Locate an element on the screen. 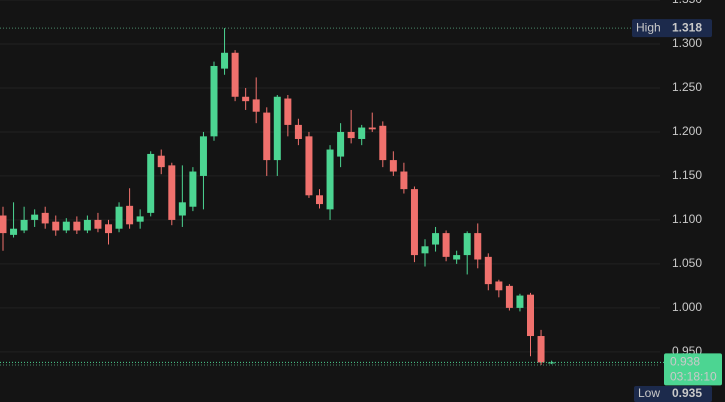 Image resolution: width=725 pixels, height=402 pixels. high-label-bg is located at coordinates (672, 28).